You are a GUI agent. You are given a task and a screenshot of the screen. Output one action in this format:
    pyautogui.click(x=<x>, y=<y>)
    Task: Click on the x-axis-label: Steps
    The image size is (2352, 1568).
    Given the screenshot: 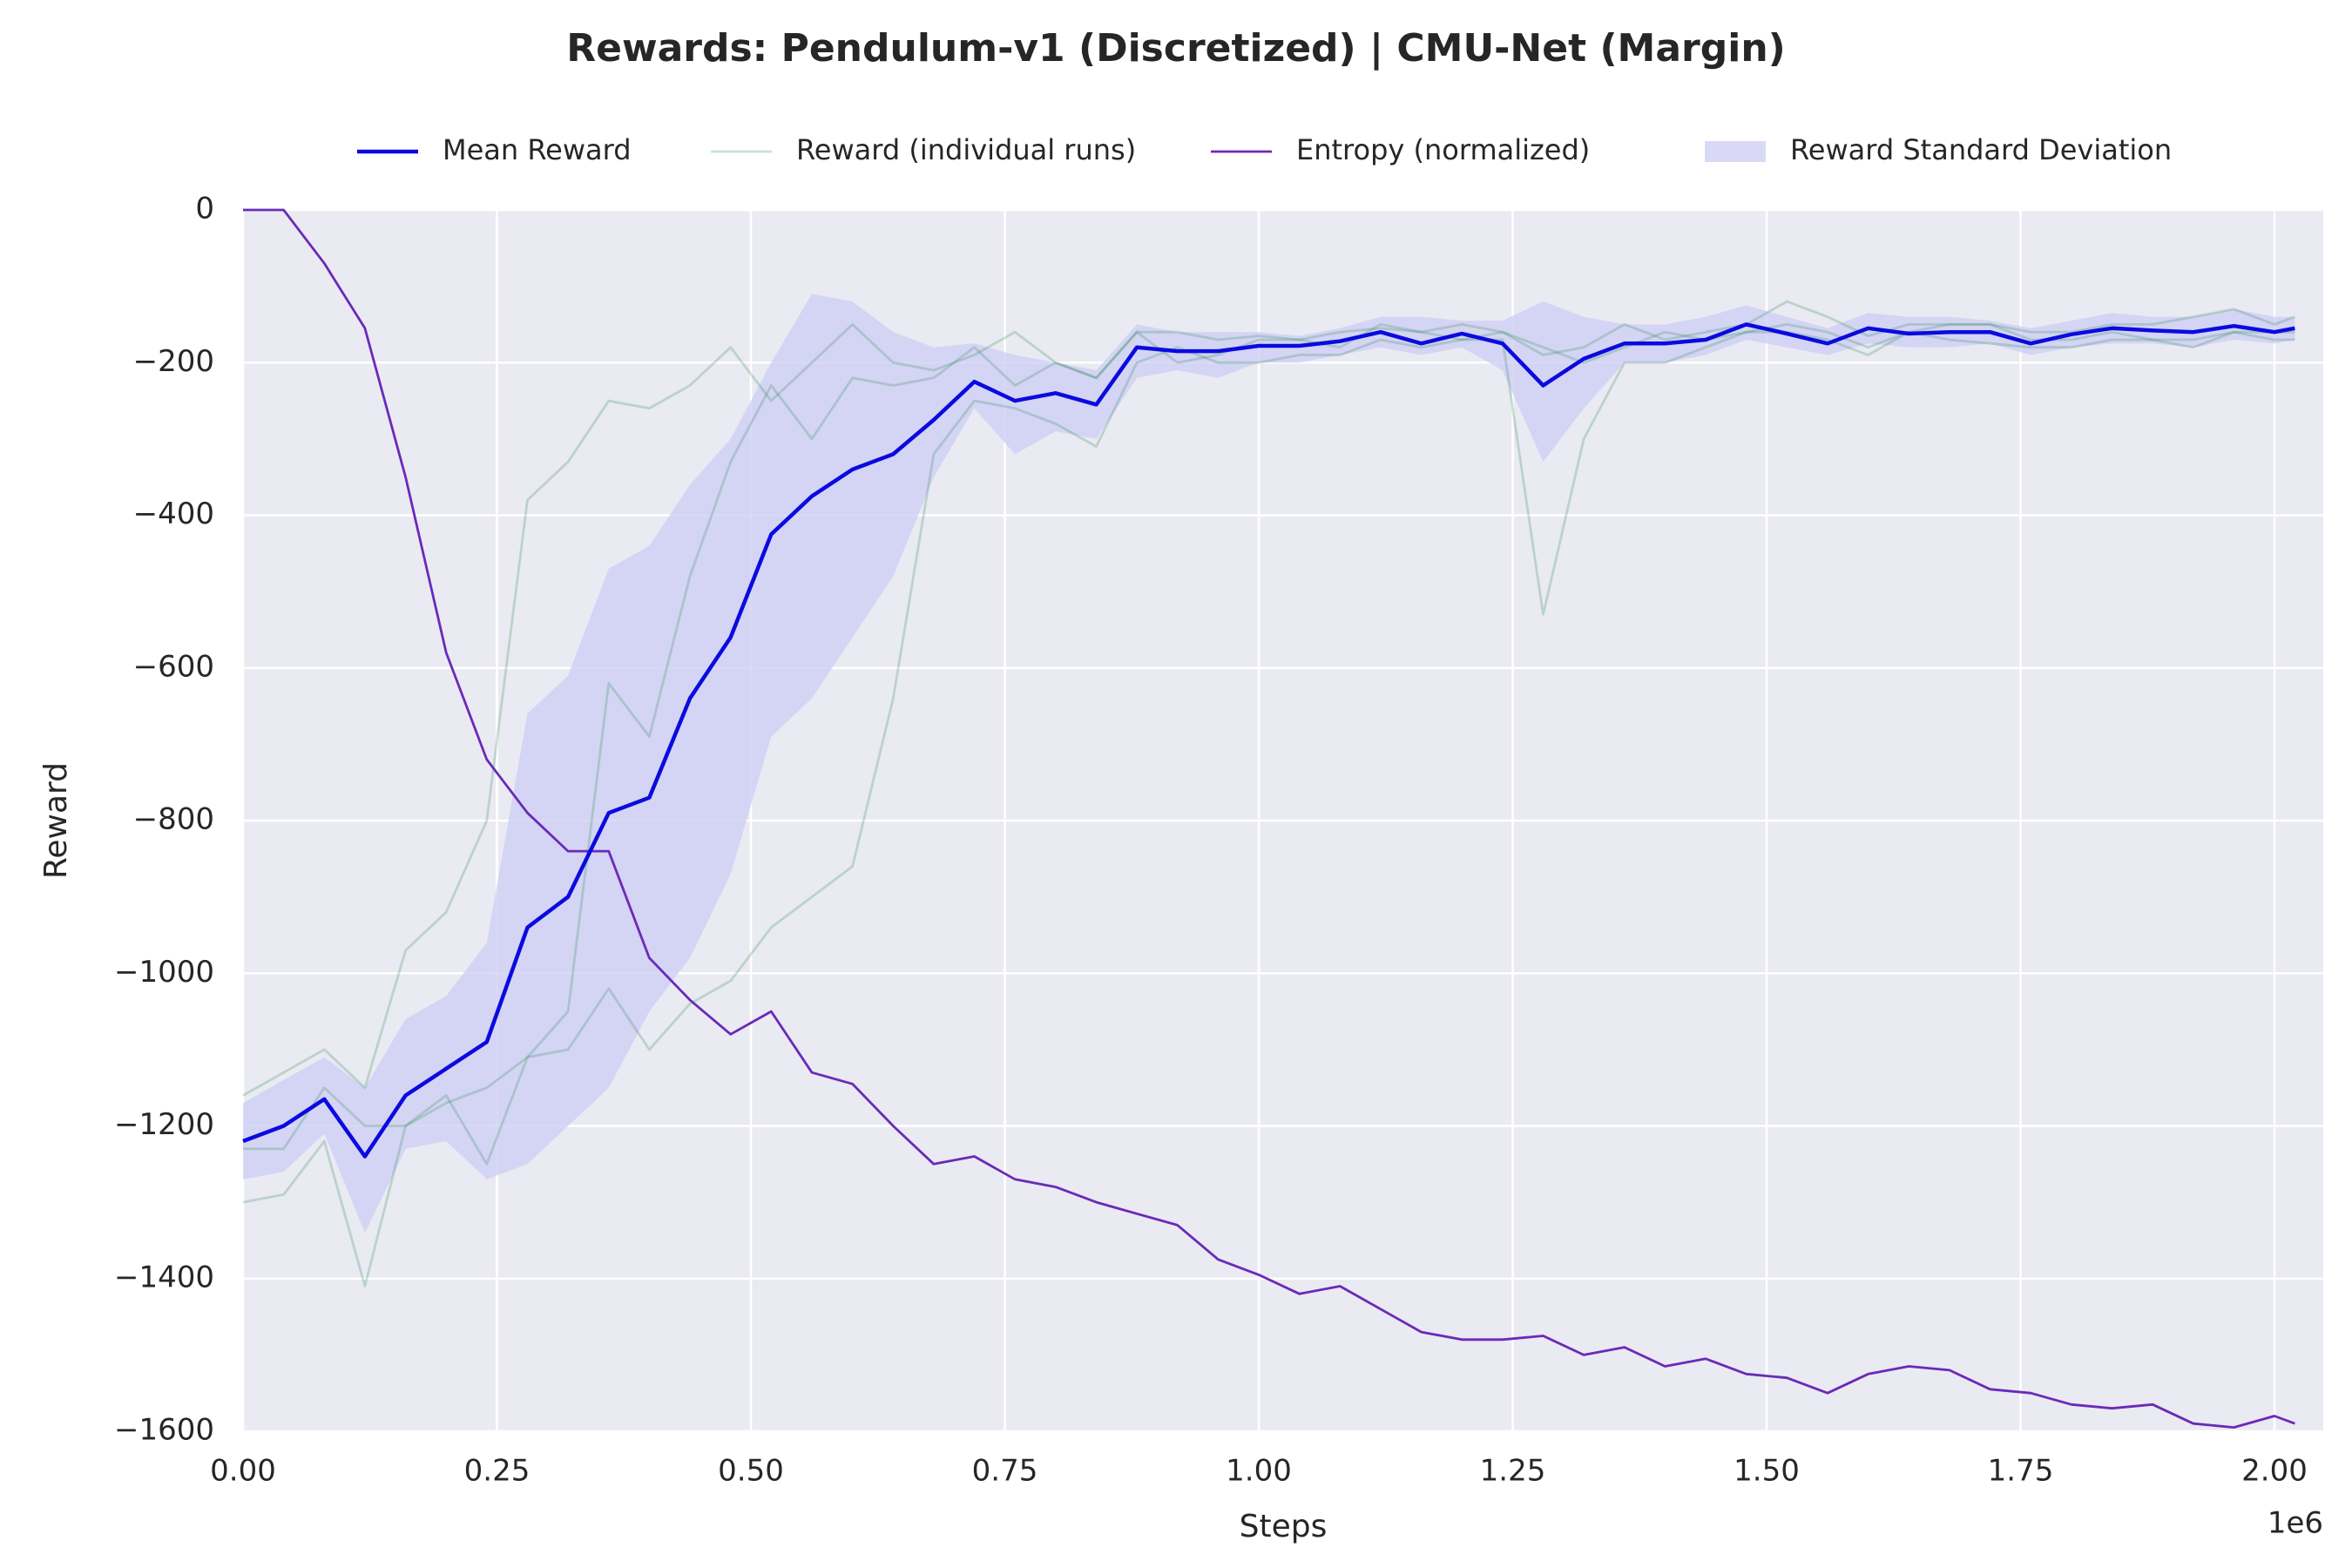 What is the action you would take?
    pyautogui.click(x=1284, y=1526)
    